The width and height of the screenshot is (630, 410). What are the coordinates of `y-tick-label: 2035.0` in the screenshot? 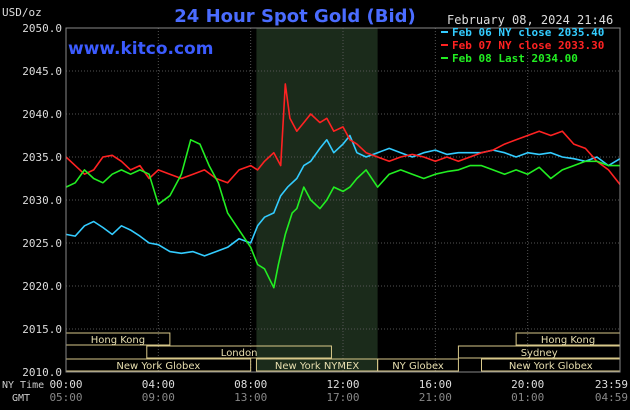 It's located at (42, 157).